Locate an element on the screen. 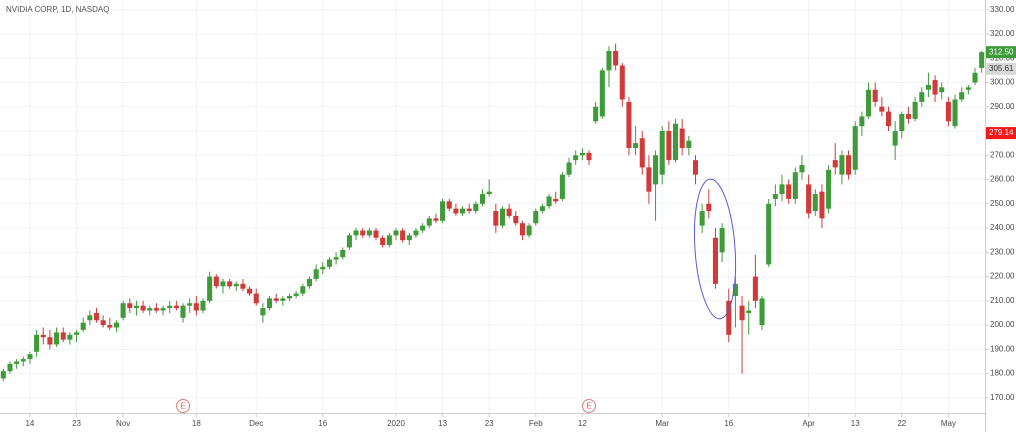 The width and height of the screenshot is (1016, 432). y-tick-label: 330.00 is located at coordinates (1002, 9).